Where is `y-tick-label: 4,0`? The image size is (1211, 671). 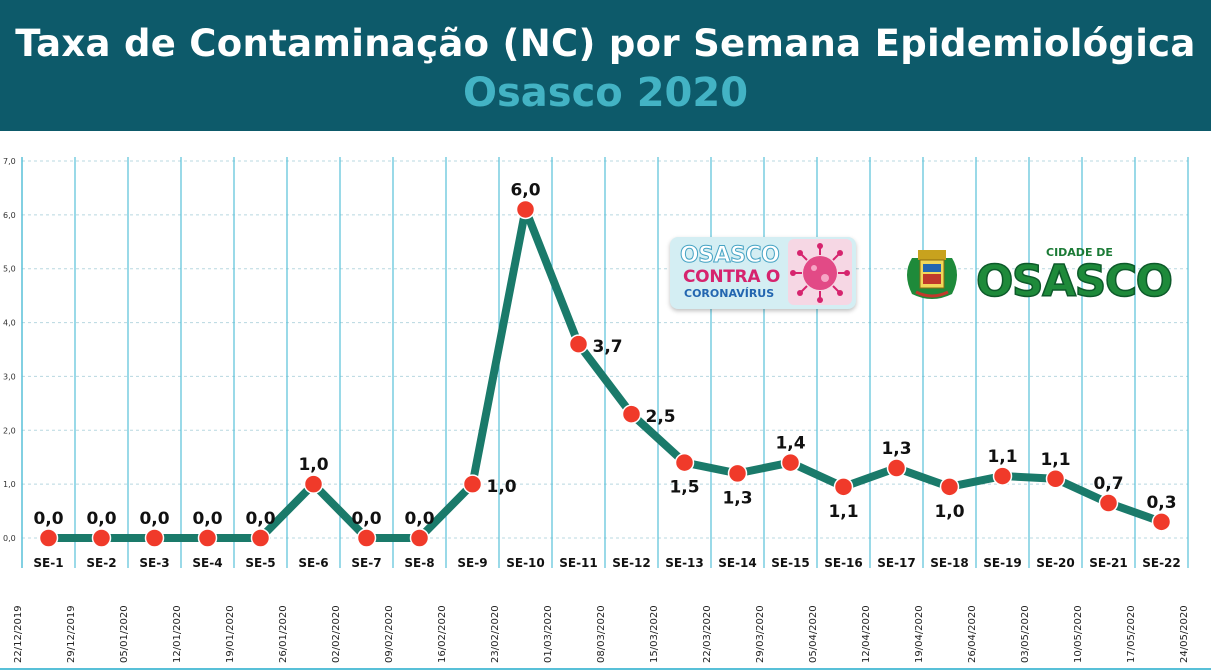 y-tick-label: 4,0 is located at coordinates (9, 323).